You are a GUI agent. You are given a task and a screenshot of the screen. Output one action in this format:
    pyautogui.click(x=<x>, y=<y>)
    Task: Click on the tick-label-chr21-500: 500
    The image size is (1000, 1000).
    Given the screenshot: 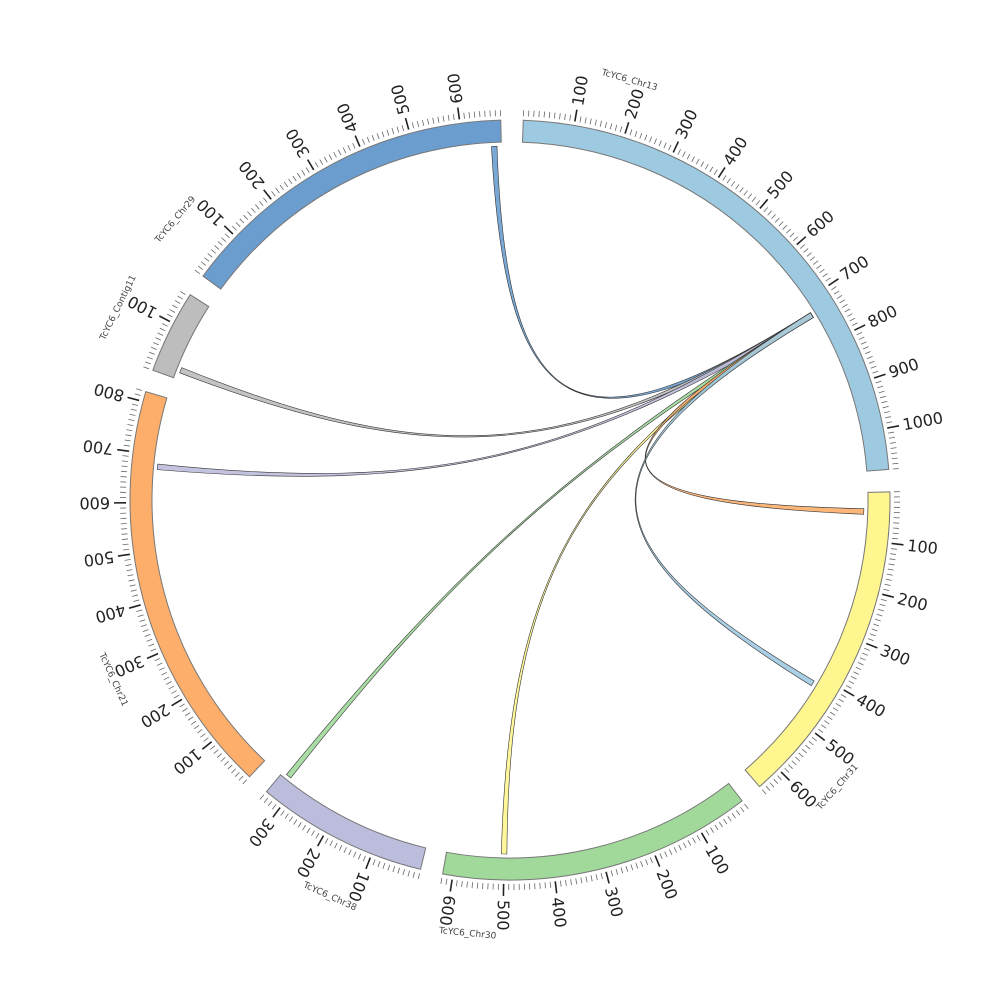 What is the action you would take?
    pyautogui.click(x=98, y=558)
    